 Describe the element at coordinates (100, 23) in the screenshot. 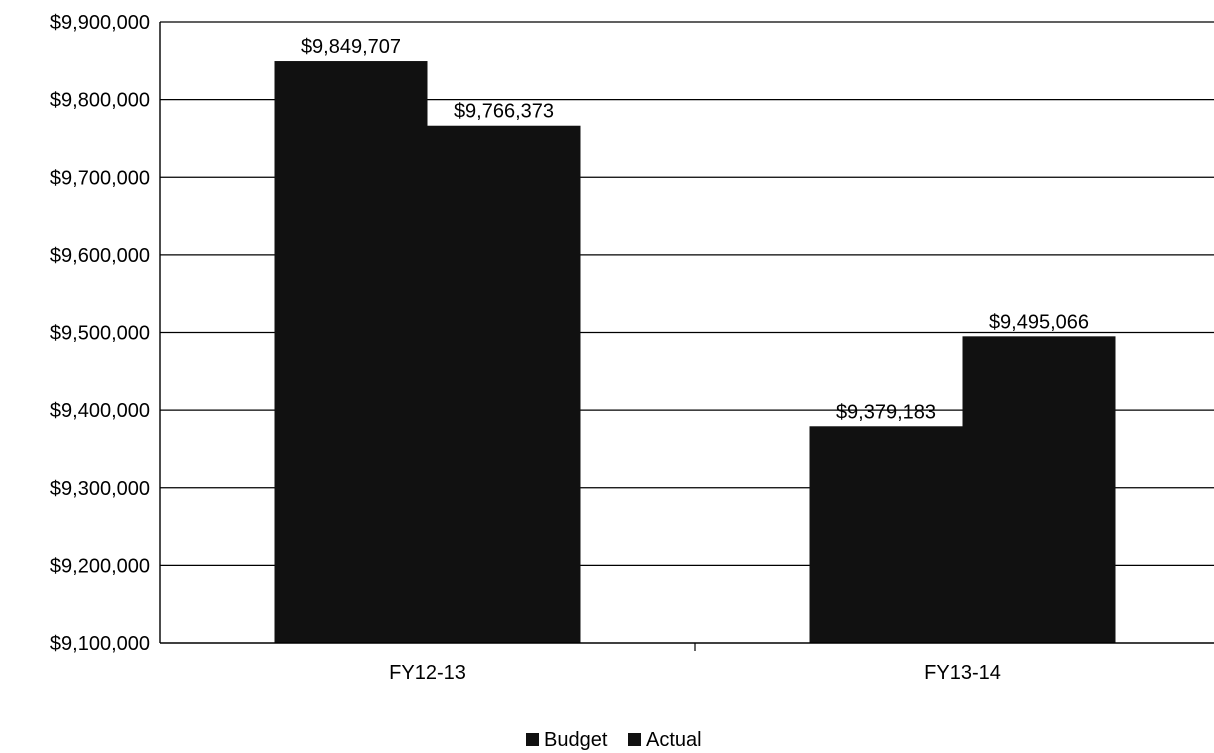

I see `y-tick-label: $9,900,000` at that location.